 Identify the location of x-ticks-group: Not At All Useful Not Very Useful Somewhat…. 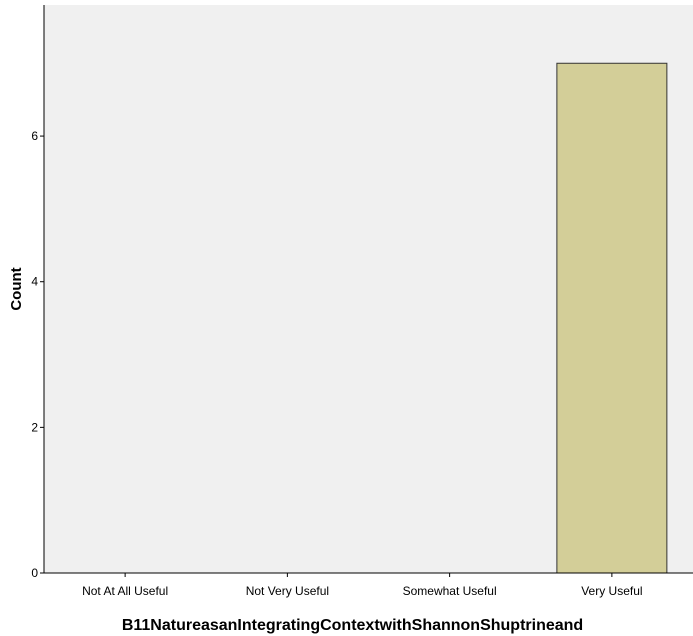
(362, 585).